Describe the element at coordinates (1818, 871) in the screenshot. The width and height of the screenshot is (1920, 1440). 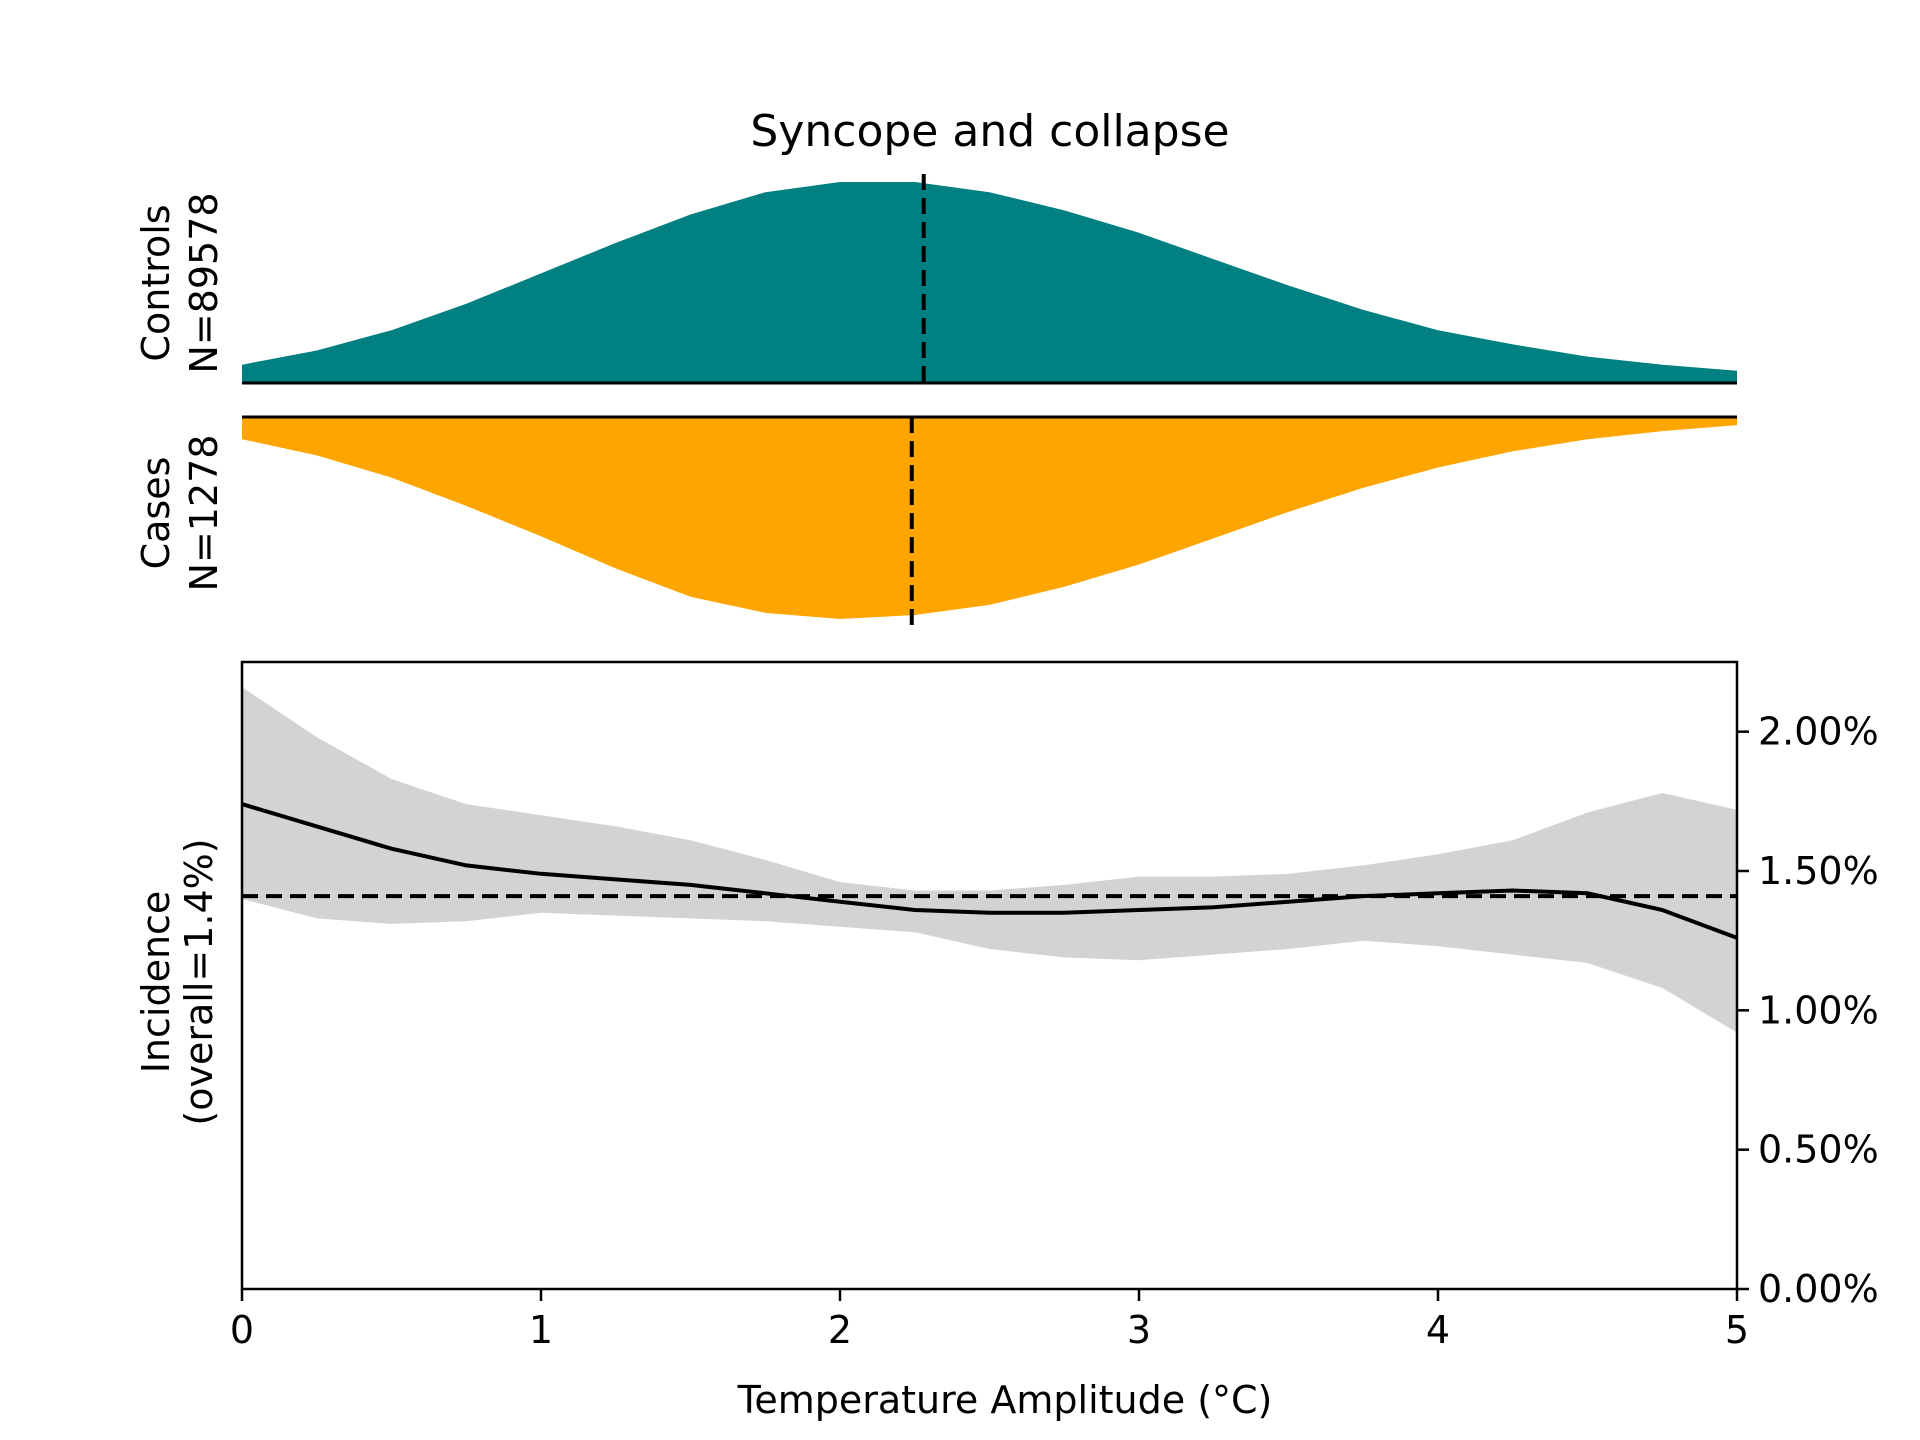
I see `y-tick-label: 1.50%` at that location.